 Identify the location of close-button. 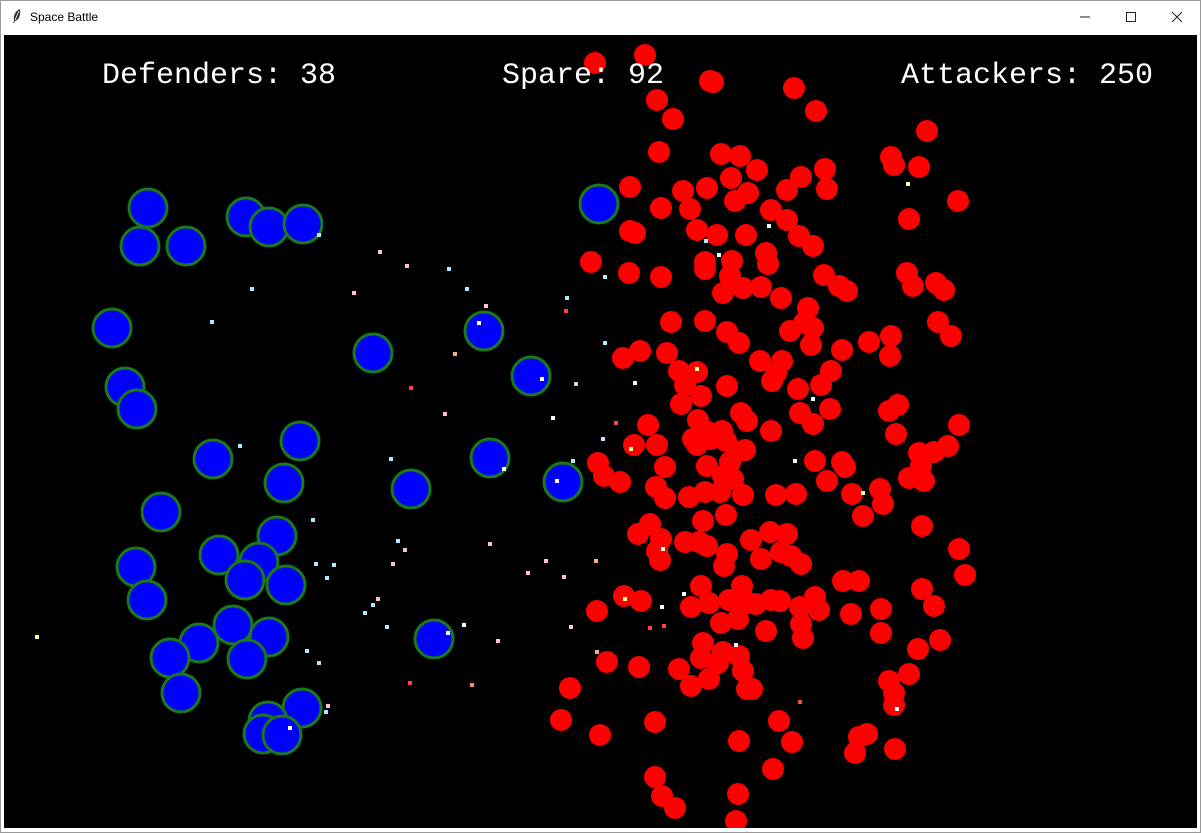
(1177, 16).